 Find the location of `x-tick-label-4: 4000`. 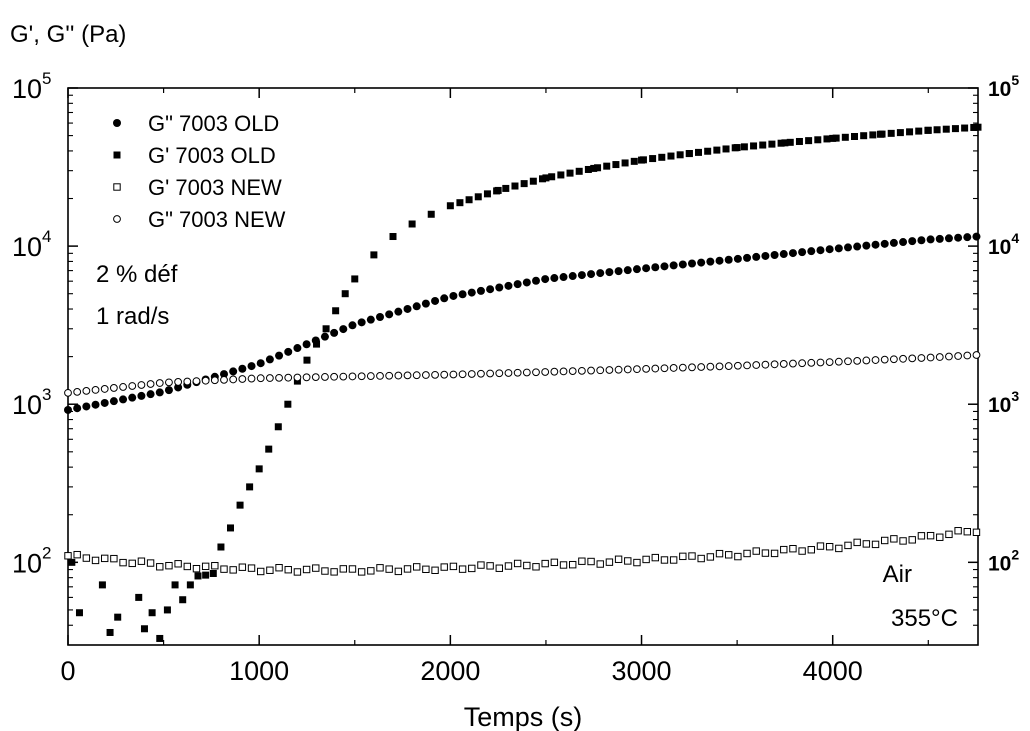

x-tick-label-4: 4000 is located at coordinates (833, 671).